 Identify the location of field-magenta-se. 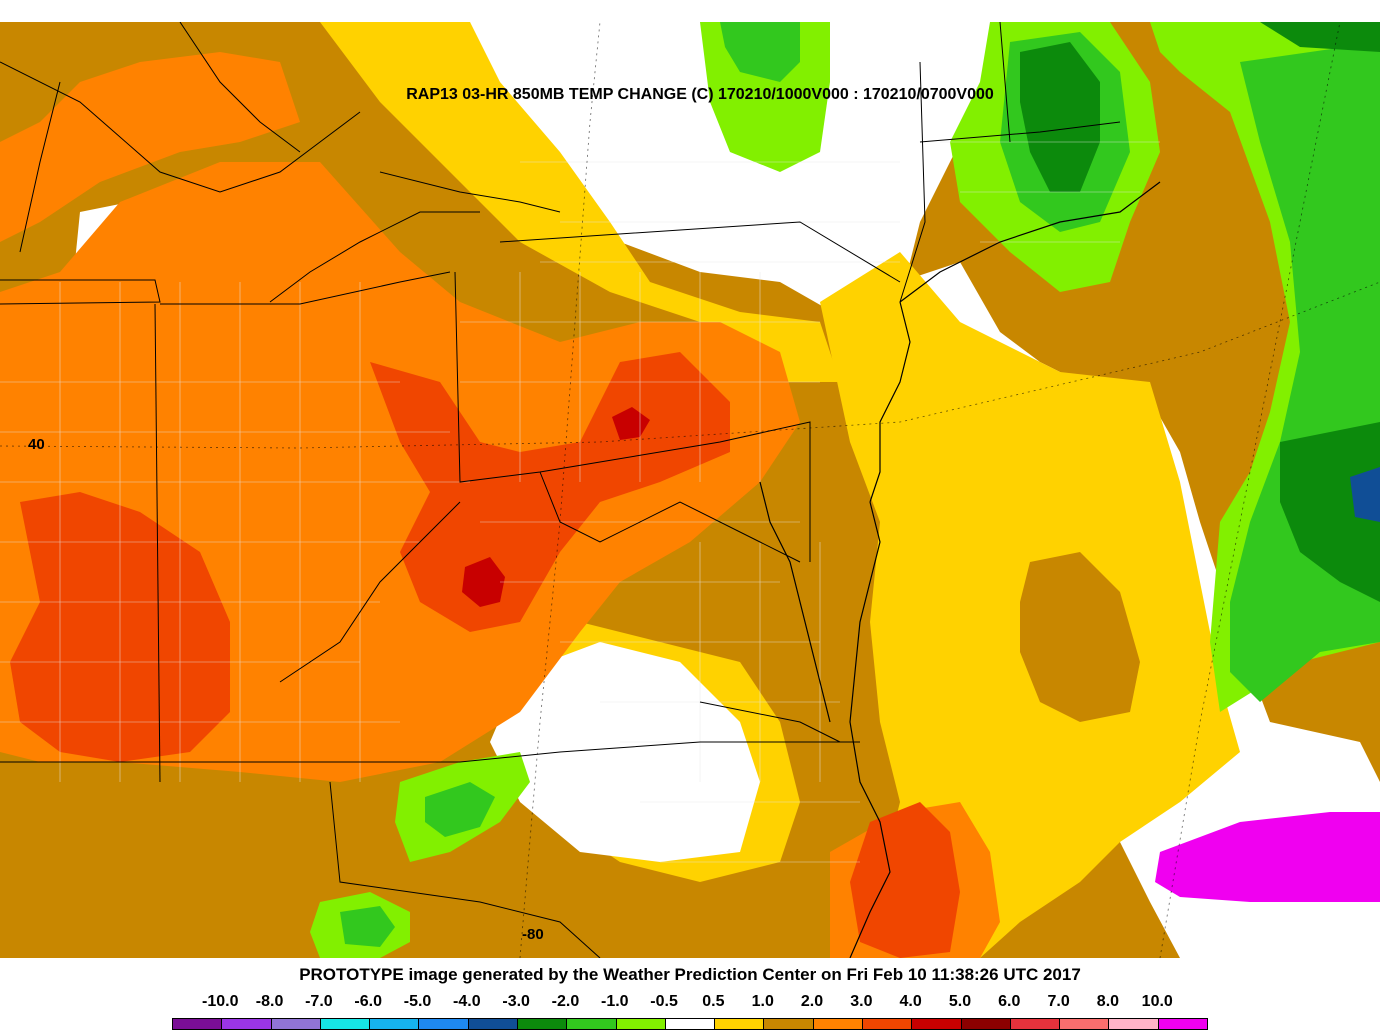
(1267, 857).